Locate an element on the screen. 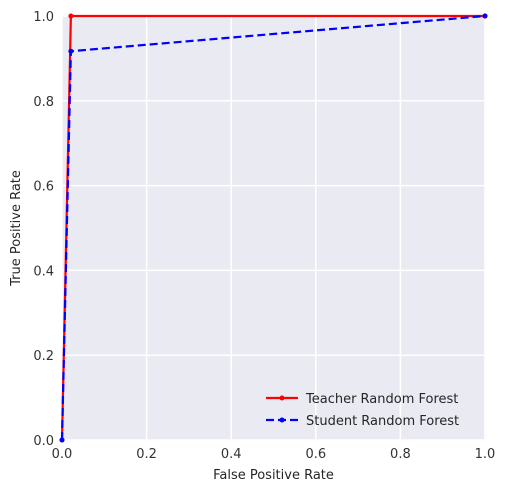 The image size is (505, 492). y-tick-label: 0.0 is located at coordinates (43, 441).